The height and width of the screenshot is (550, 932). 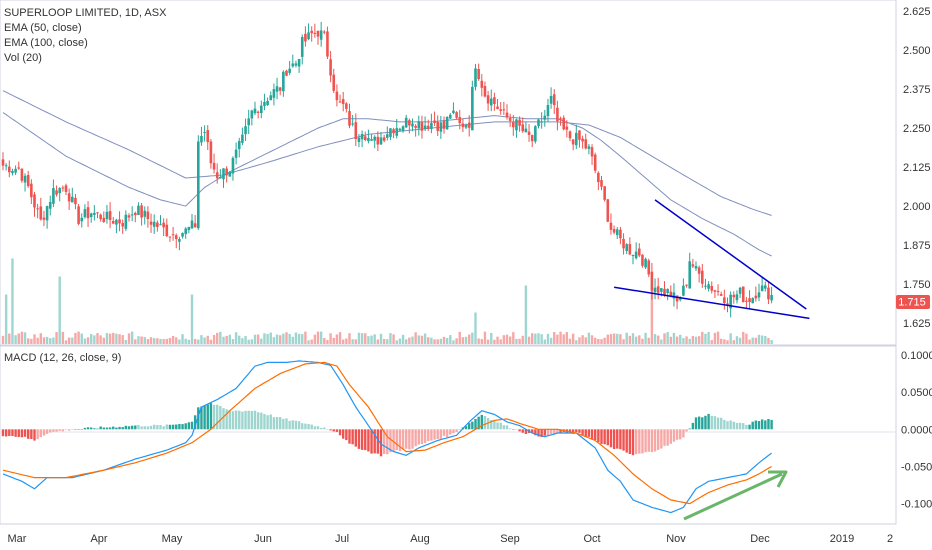 What do you see at coordinates (23, 58) in the screenshot?
I see `volume-legend: Vol (20)` at bounding box center [23, 58].